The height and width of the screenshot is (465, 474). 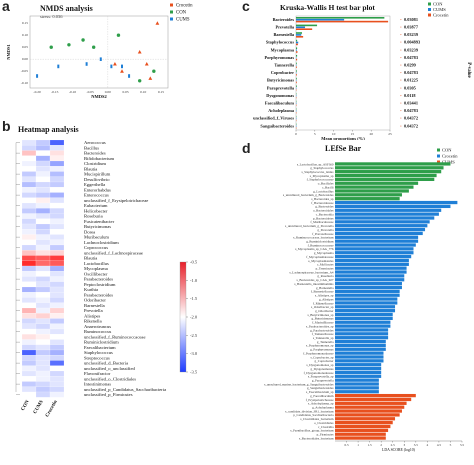 I want to click on heatmap-column-label: CON, so click(x=26, y=405).